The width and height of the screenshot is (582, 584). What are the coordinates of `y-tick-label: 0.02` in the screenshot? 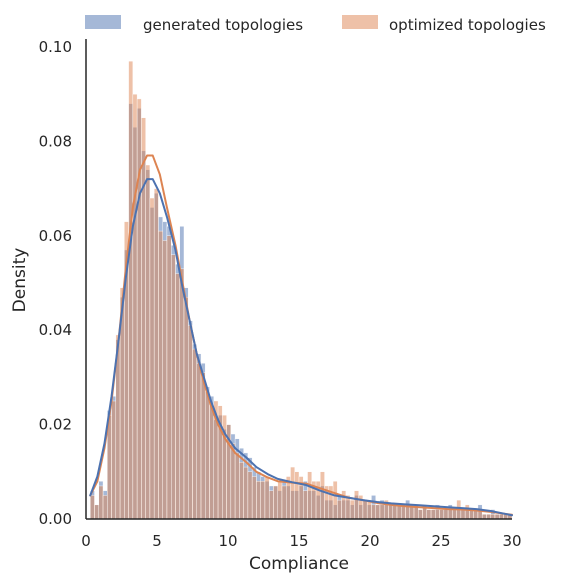 It's located at (55, 425).